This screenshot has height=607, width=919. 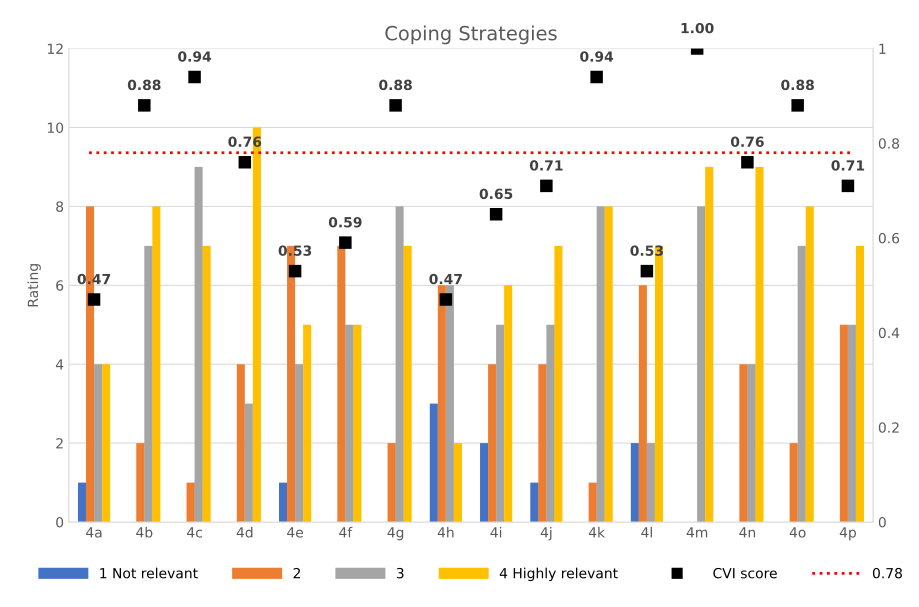 What do you see at coordinates (34, 285) in the screenshot?
I see `y-axis-title: Rating` at bounding box center [34, 285].